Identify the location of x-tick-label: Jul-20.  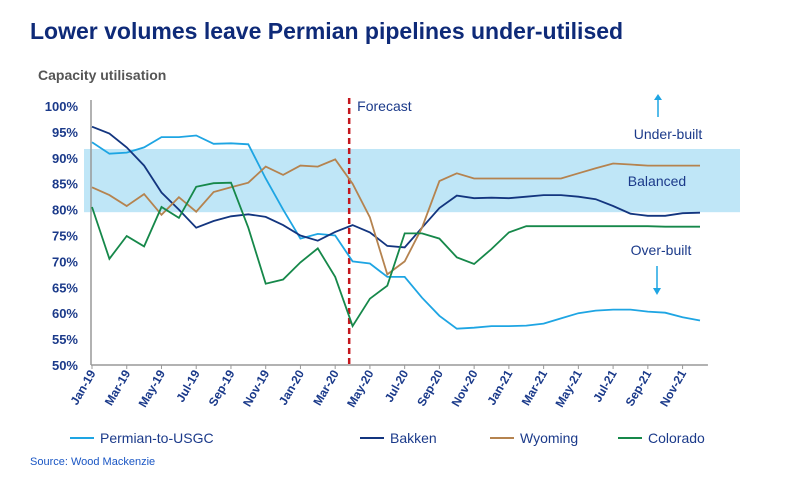
(397, 385).